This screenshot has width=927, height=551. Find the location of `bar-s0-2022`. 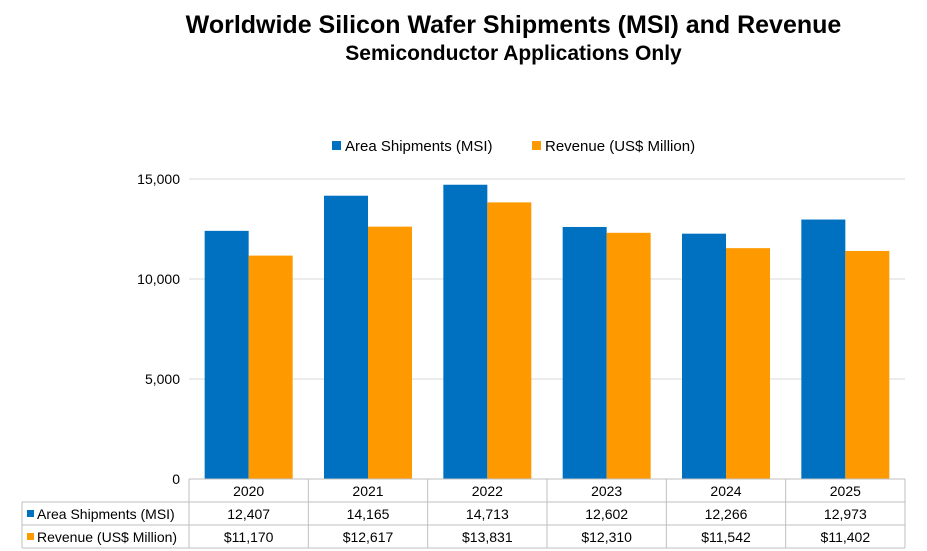

bar-s0-2022 is located at coordinates (465, 332).